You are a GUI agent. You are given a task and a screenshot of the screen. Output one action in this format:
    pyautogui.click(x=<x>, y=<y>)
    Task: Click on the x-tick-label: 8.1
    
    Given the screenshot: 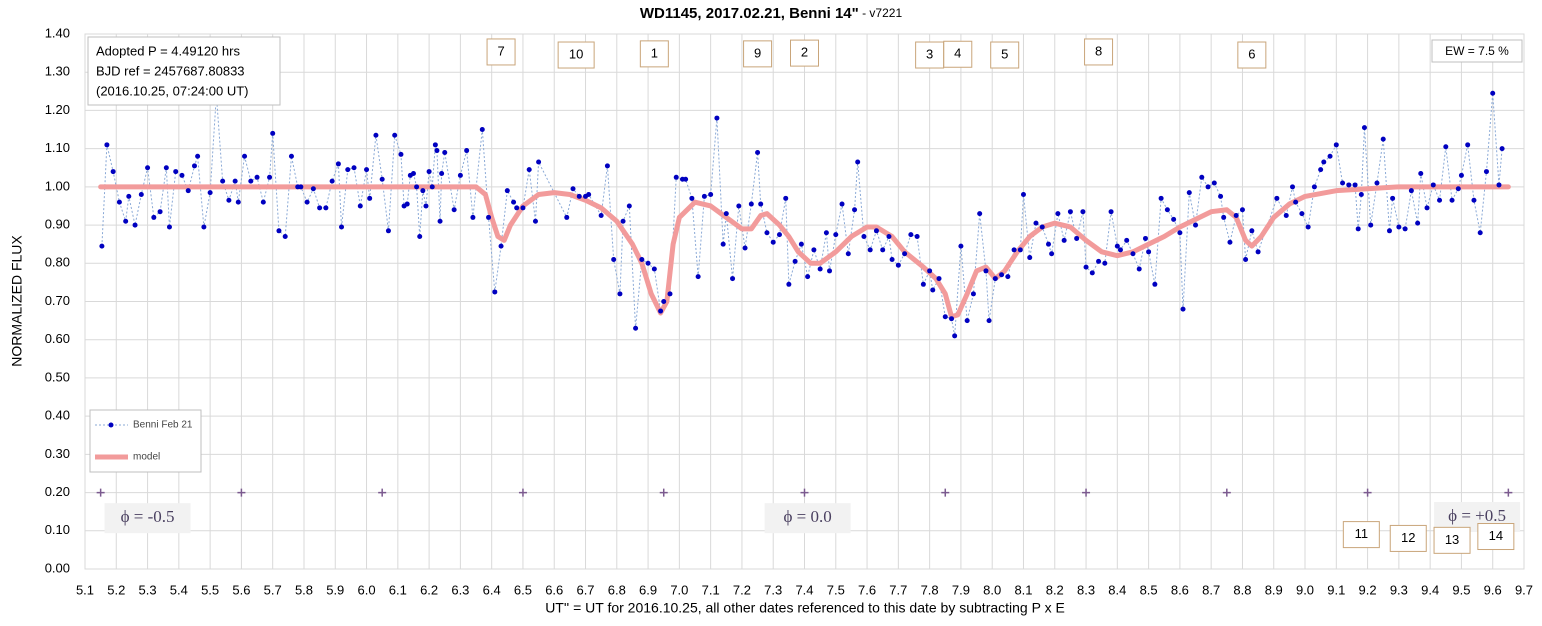 What is the action you would take?
    pyautogui.click(x=1023, y=589)
    